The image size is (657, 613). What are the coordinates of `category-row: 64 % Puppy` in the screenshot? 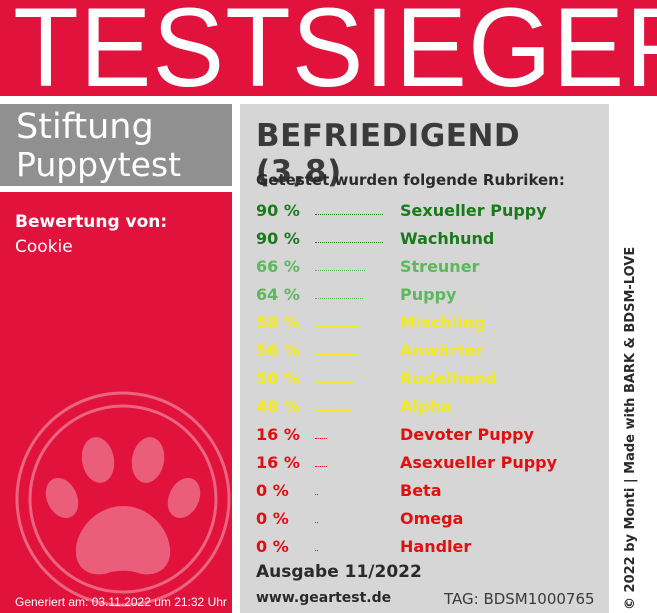 It's located at (431, 297).